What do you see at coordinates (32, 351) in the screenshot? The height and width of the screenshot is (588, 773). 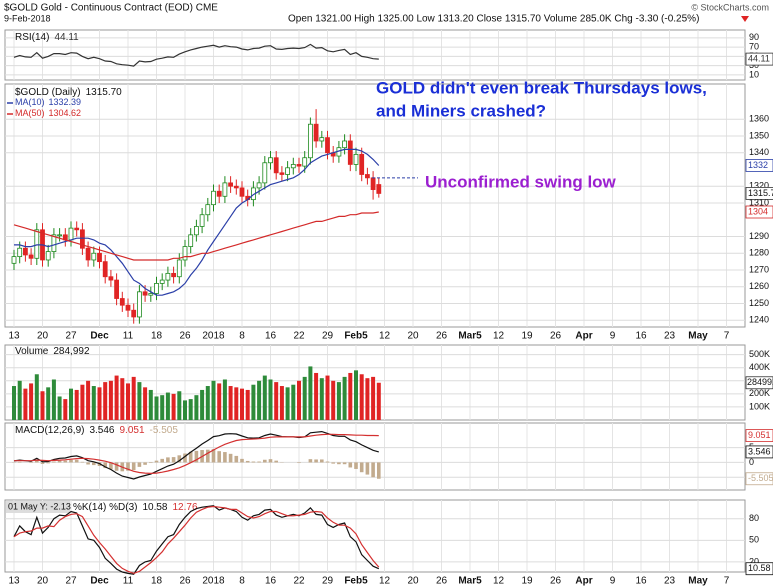 I see `legend-name: Volume` at bounding box center [32, 351].